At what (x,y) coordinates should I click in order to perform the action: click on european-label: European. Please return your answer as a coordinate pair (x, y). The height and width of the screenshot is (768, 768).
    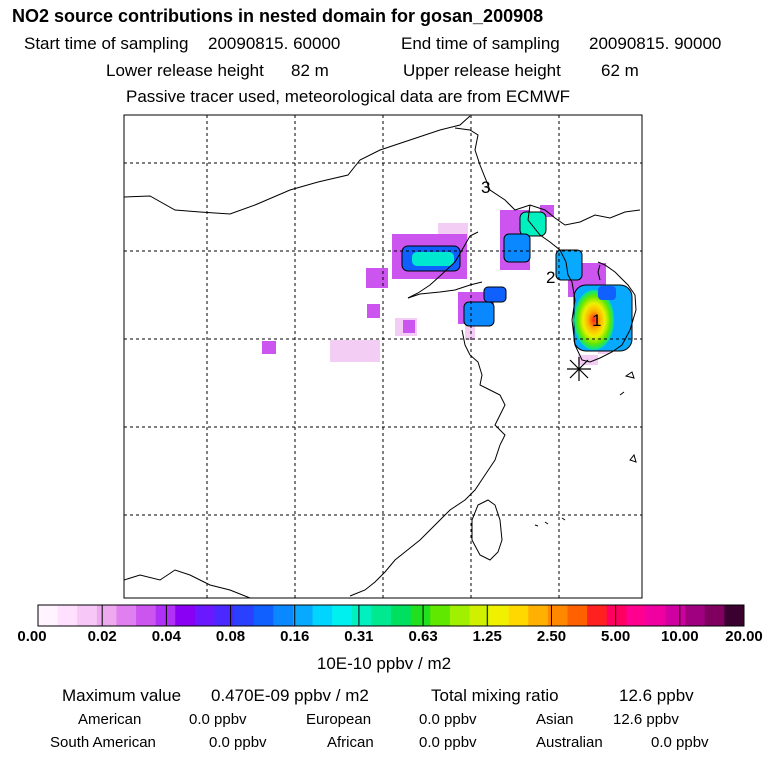
    Looking at the image, I should click on (339, 719).